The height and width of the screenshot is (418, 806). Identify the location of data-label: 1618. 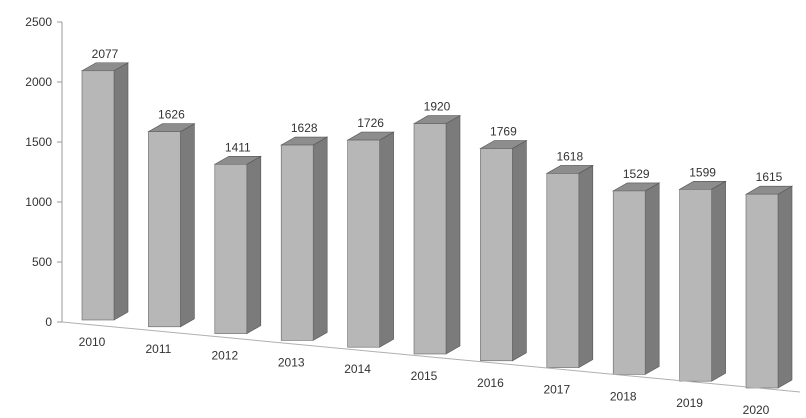
(569, 156).